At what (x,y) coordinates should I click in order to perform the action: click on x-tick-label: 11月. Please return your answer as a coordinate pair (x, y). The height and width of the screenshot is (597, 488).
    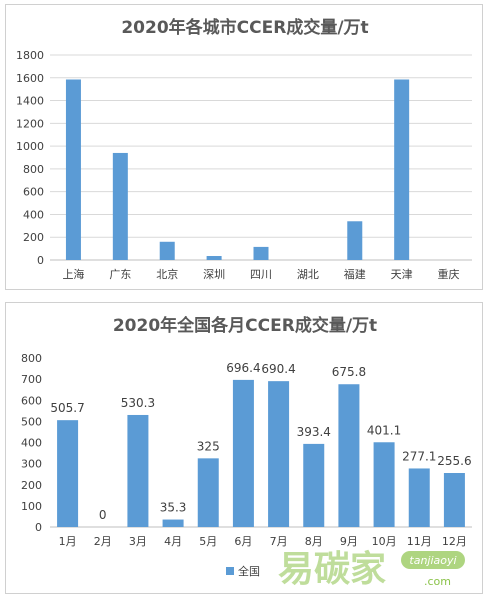
    Looking at the image, I should click on (419, 541).